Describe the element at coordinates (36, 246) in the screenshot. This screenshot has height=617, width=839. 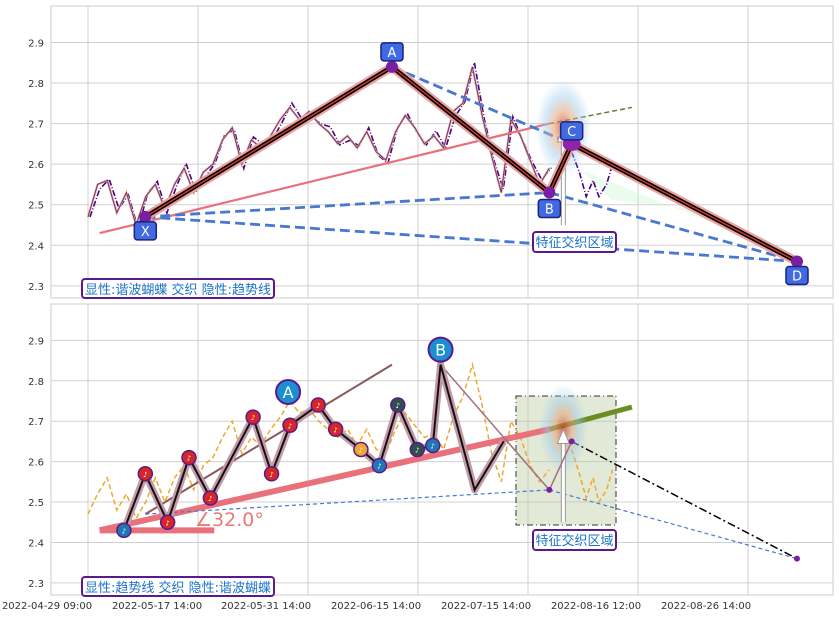
I see `top-y-tick-label: 2.4` at that location.